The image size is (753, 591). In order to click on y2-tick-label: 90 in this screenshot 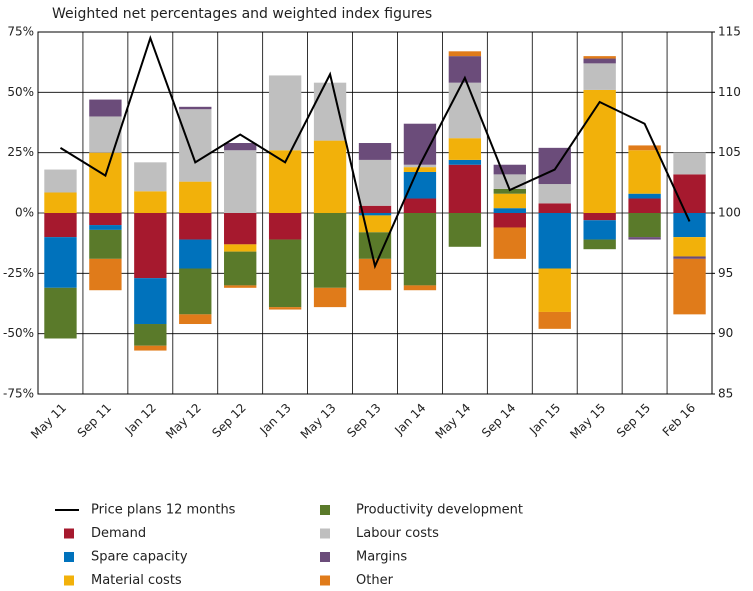, I will do `click(725, 333)`.